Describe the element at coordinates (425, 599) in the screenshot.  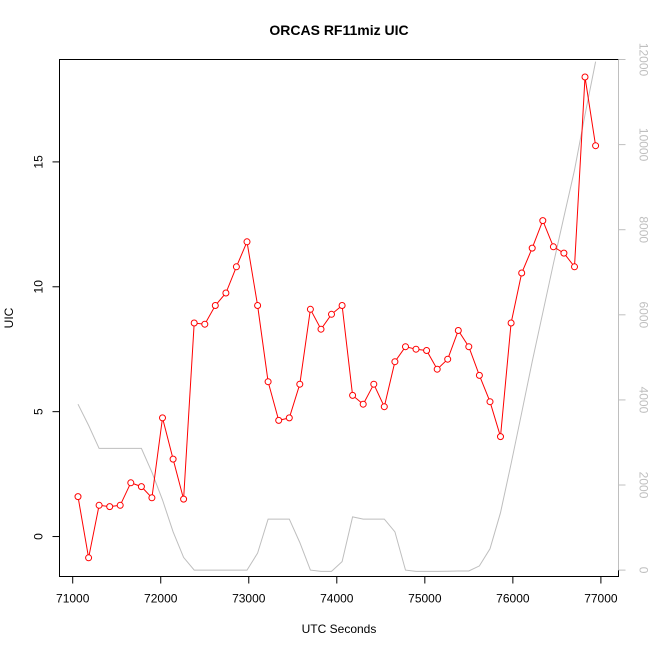
I see `x-tick-label: 75000` at that location.